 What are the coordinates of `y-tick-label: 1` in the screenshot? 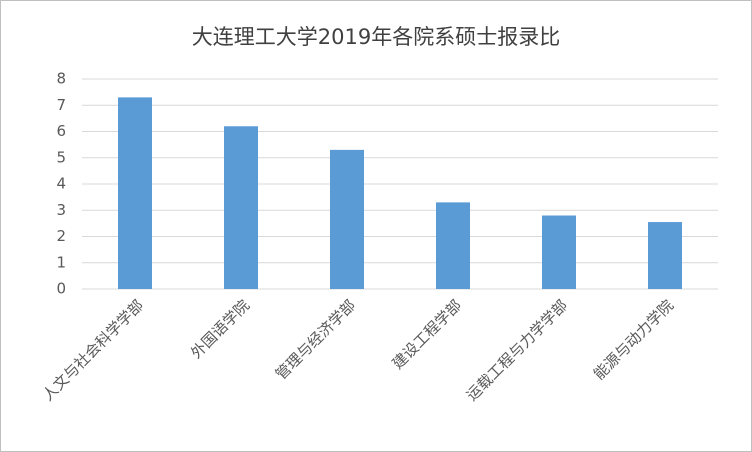 It's located at (61, 262).